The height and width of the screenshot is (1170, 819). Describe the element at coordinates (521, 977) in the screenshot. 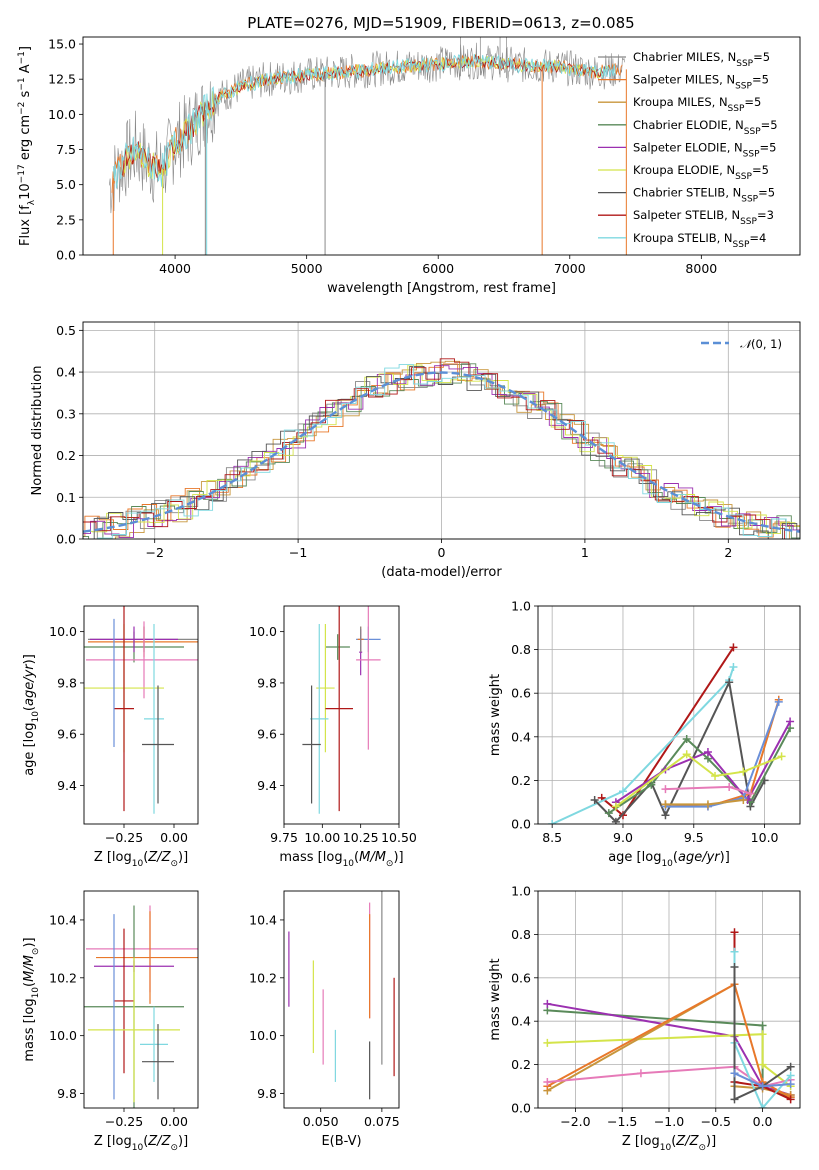

I see `y-tick-label: 0.6` at that location.